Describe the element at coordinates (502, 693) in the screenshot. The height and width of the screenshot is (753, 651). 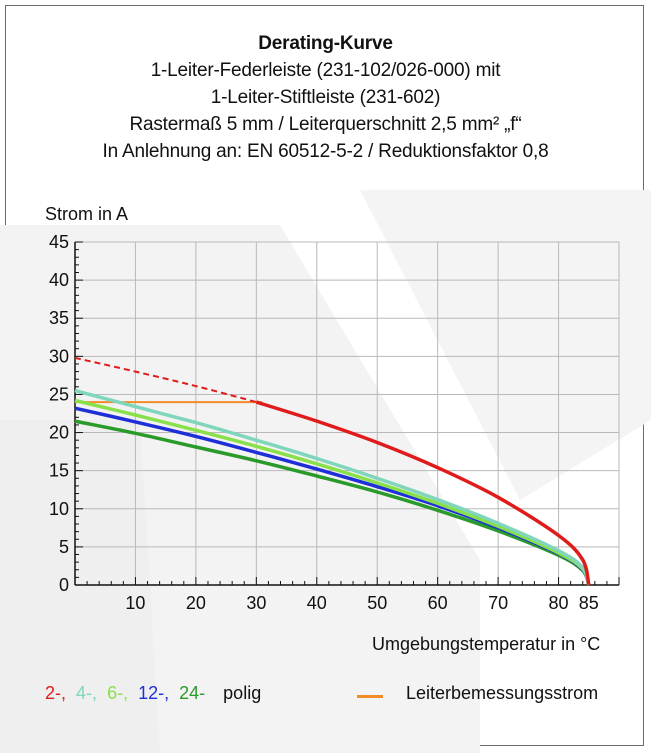
I see `rated-current-legend-label: Leiterbemessungsstrom` at that location.